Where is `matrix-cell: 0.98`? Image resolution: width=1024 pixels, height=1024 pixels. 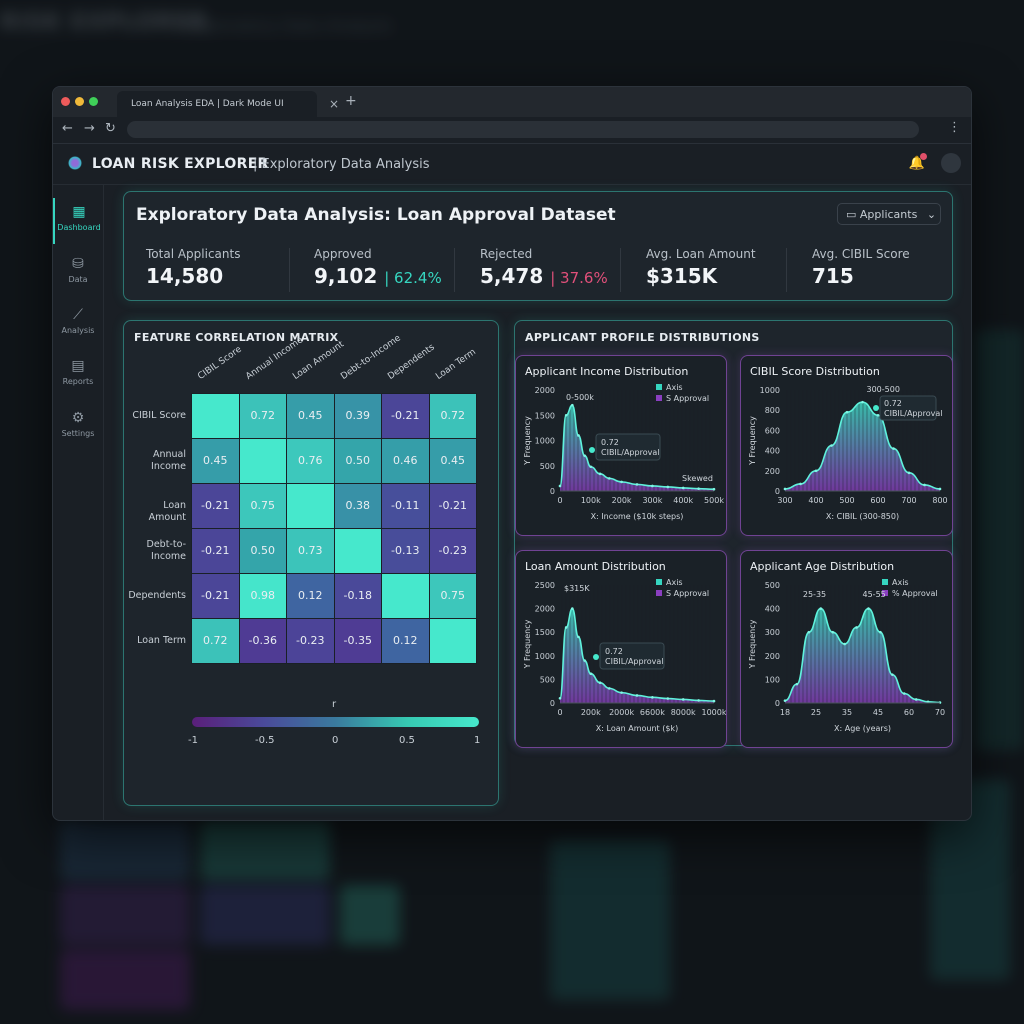 matrix-cell: 0.98 is located at coordinates (262, 596).